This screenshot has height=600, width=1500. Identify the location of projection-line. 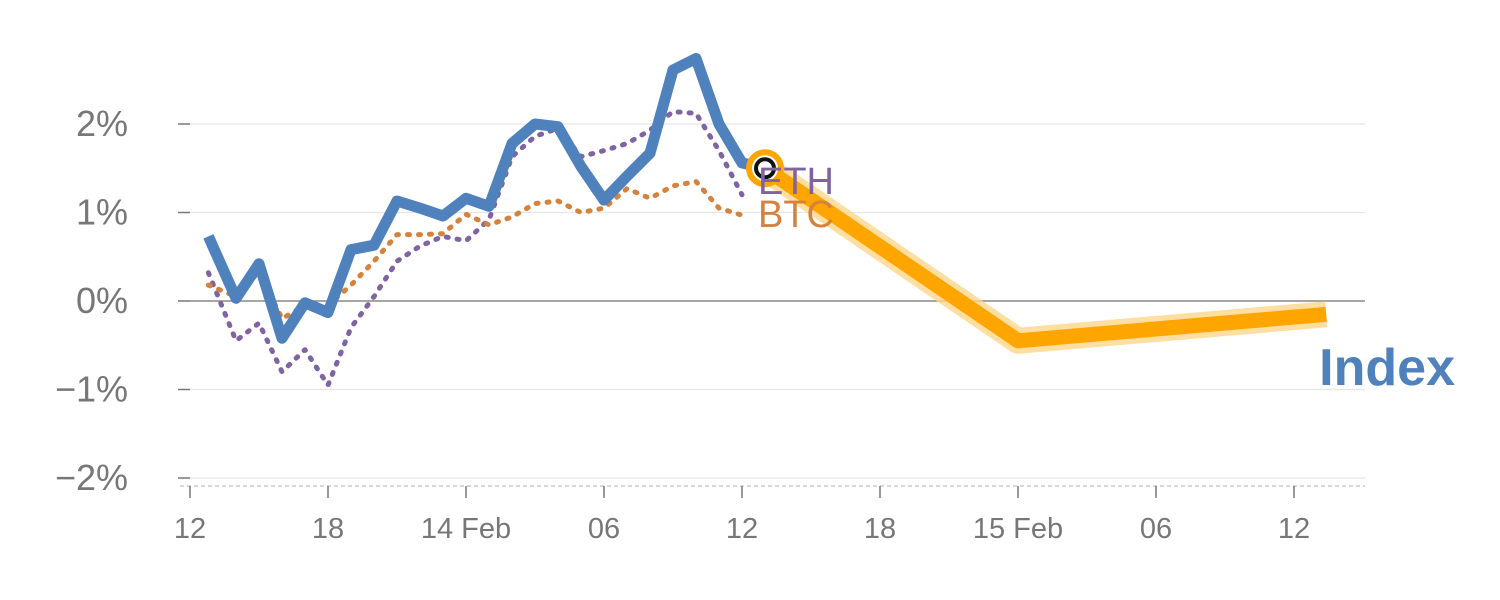
(1043, 255).